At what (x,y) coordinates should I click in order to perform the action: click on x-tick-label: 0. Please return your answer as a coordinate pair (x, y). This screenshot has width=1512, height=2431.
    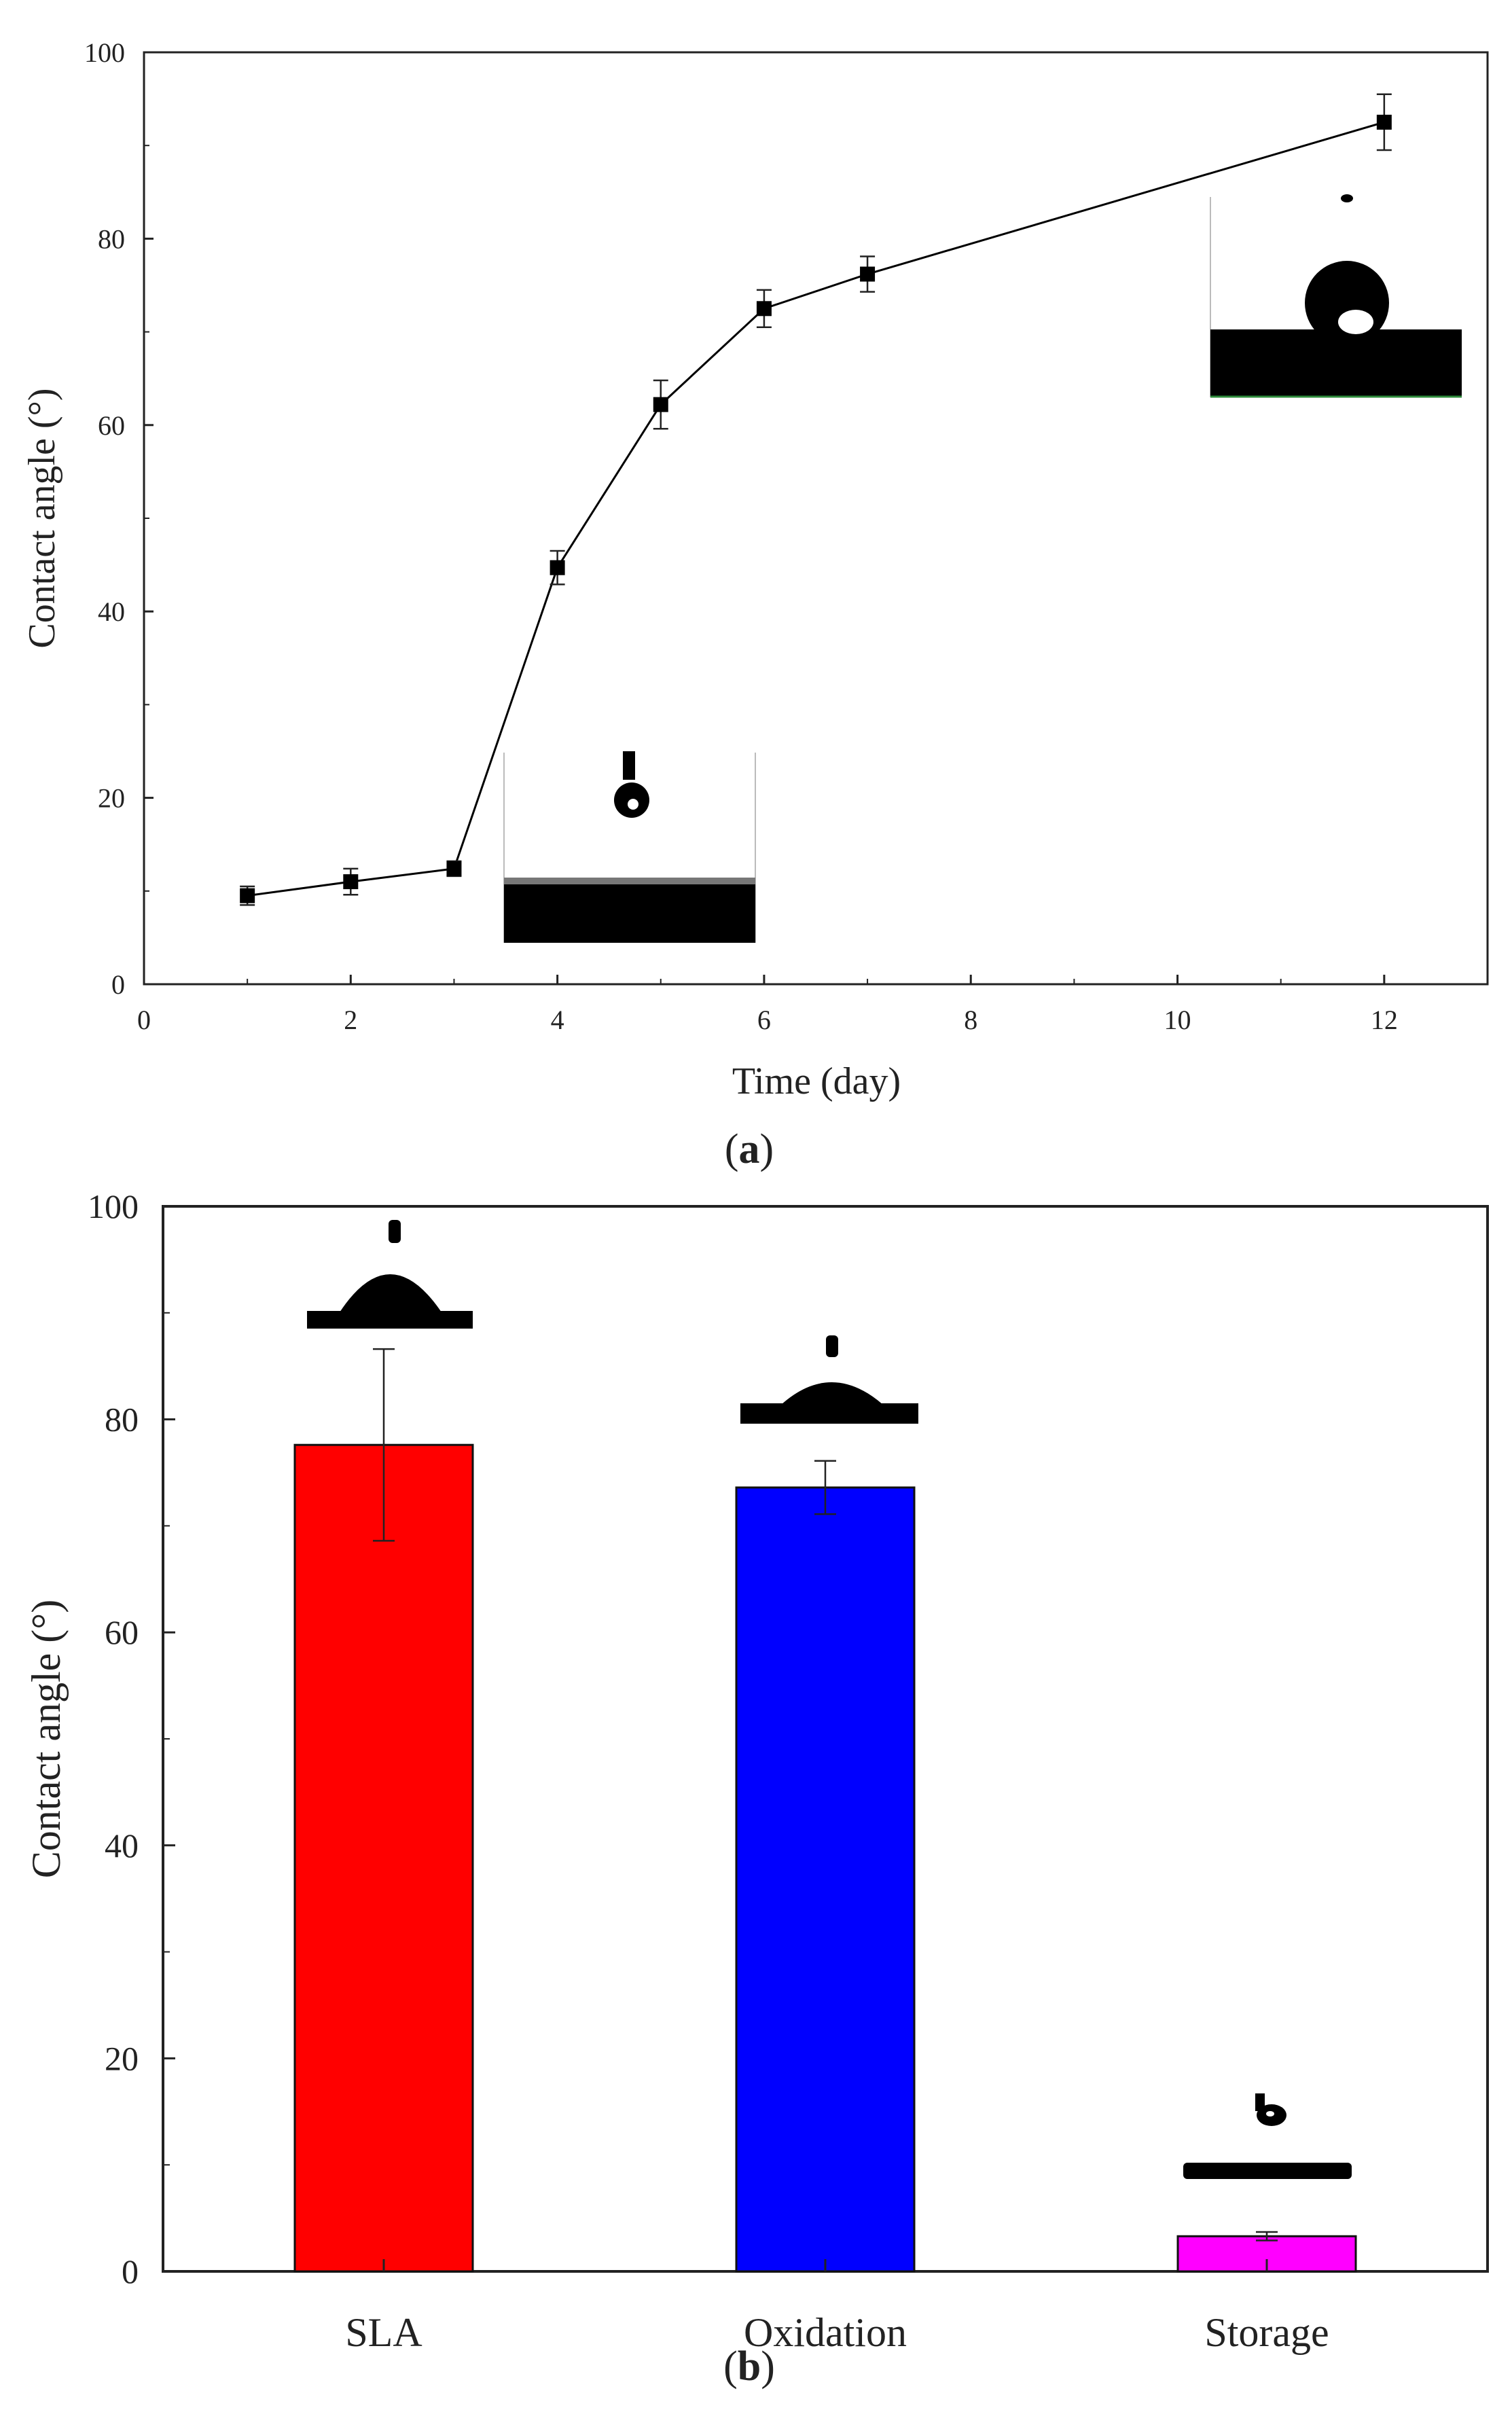
    Looking at the image, I should click on (144, 1020).